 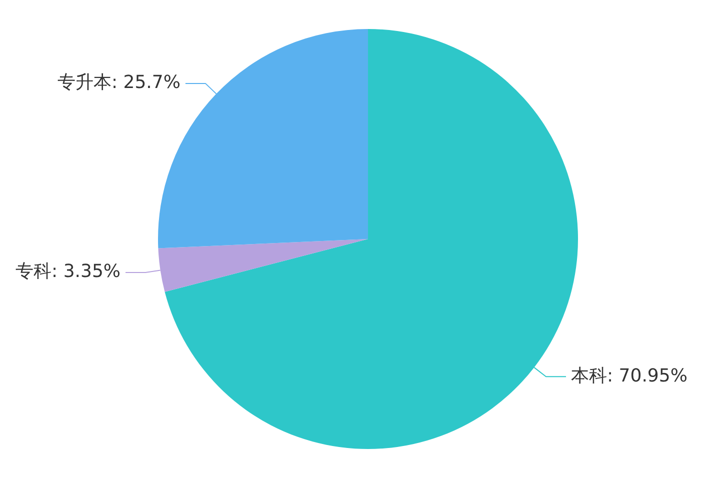 What do you see at coordinates (629, 375) in the screenshot?
I see `slice-label: 本科: 70.95%` at bounding box center [629, 375].